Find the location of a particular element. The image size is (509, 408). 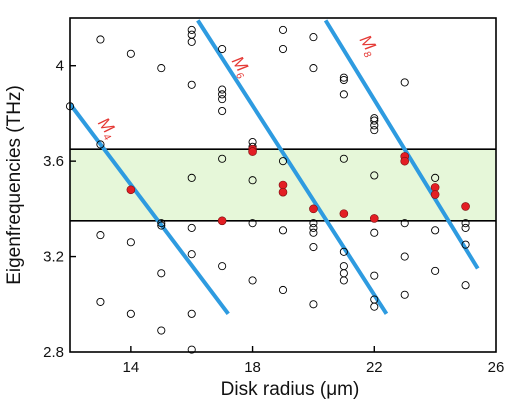

y-axis-title: Eigenfrequencies (THz) is located at coordinates (14, 185).